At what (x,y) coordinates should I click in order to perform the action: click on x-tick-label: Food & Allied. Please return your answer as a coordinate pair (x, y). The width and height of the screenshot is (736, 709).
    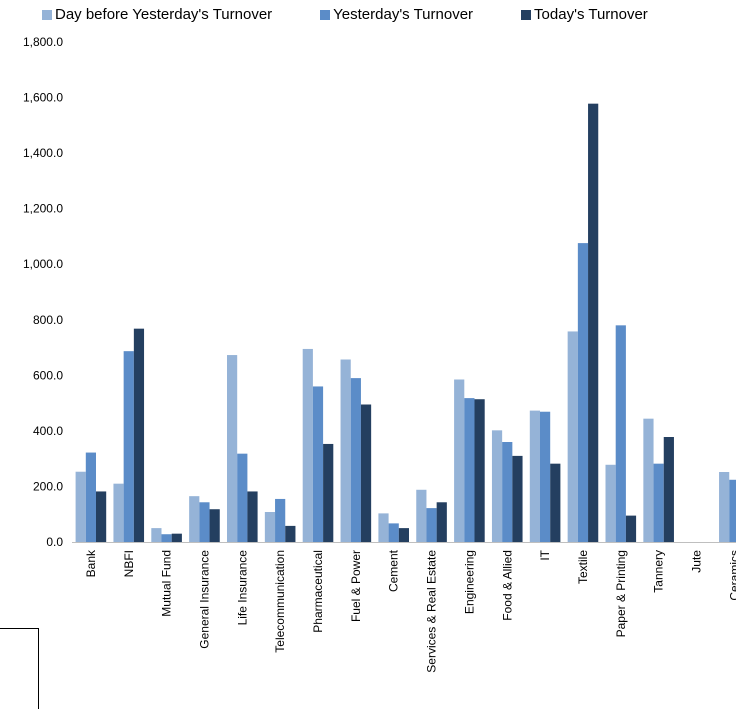
    Looking at the image, I should click on (507, 585).